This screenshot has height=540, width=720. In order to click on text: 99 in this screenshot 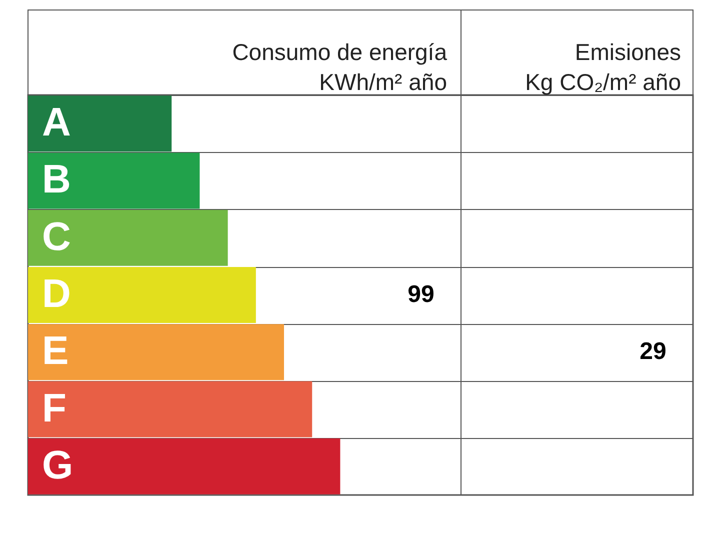, I will do `click(421, 294)`.